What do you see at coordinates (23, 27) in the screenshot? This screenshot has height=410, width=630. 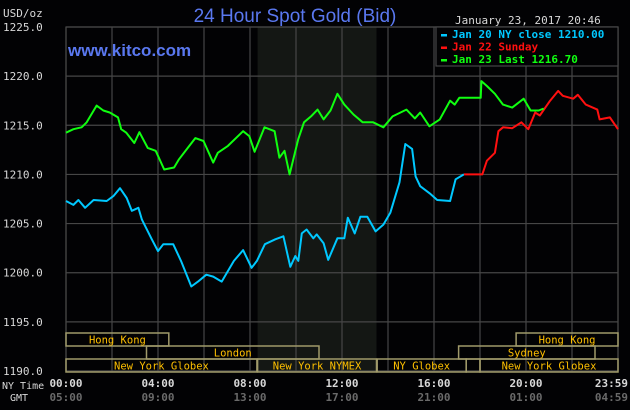 I see `y-tick-label: 1225.0` at bounding box center [23, 27].